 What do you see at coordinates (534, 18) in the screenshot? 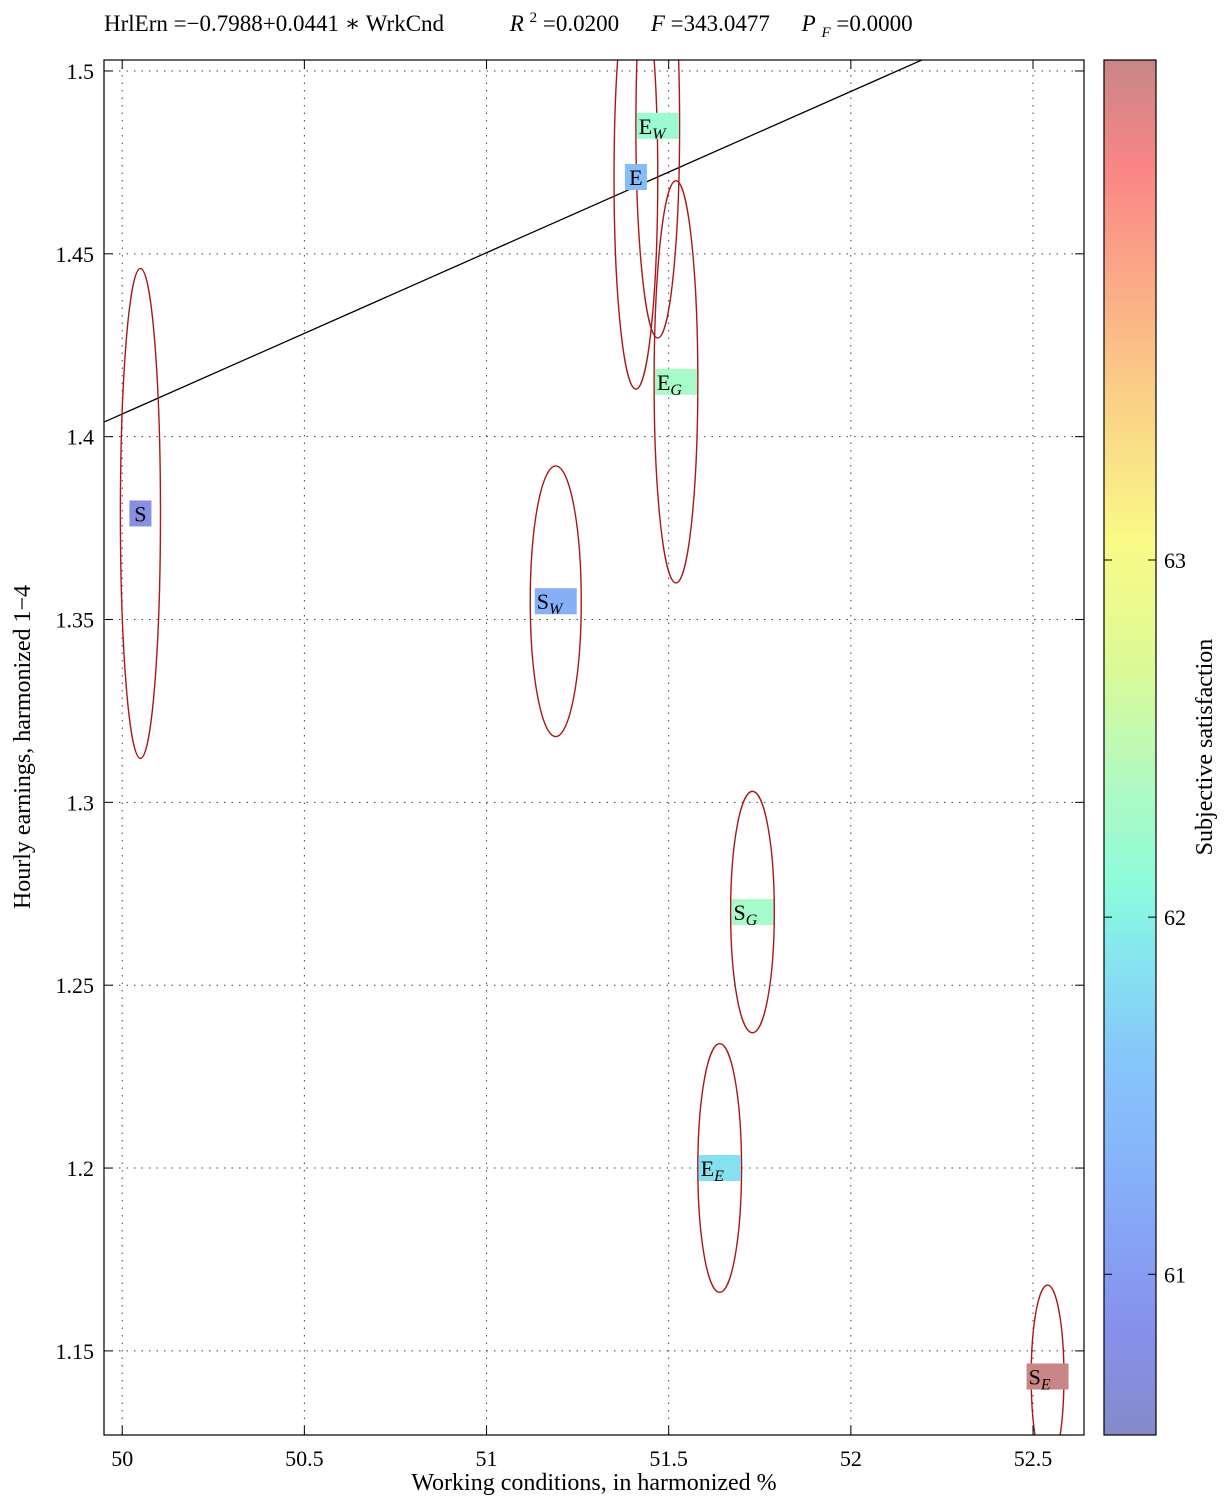
I see `title-r2-sup: 2` at bounding box center [534, 18].